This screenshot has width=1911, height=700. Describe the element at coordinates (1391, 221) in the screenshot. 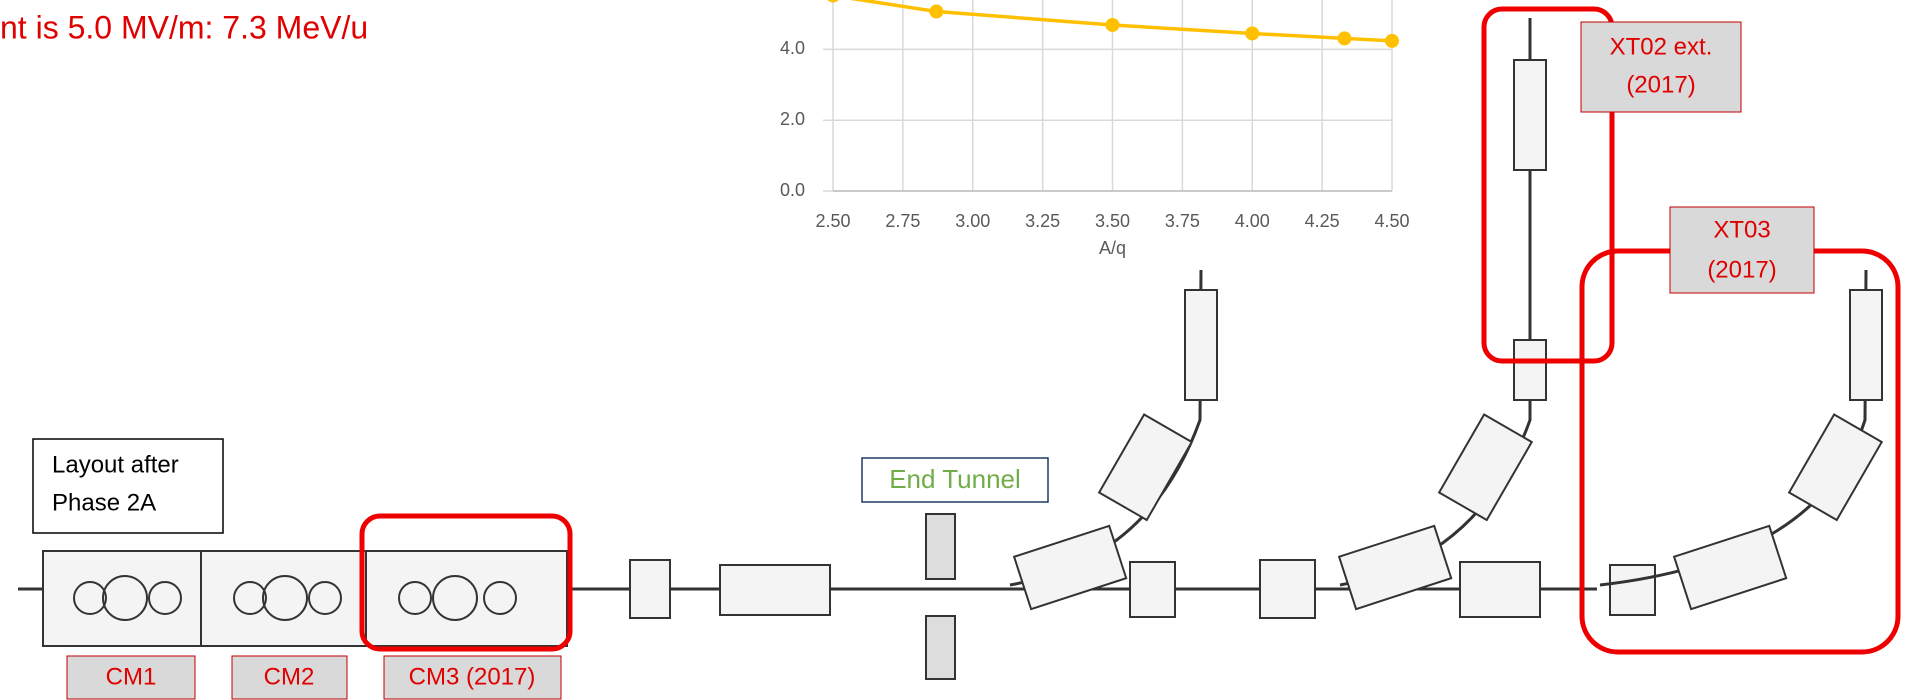

I see `x-tick-label: 4.50` at that location.